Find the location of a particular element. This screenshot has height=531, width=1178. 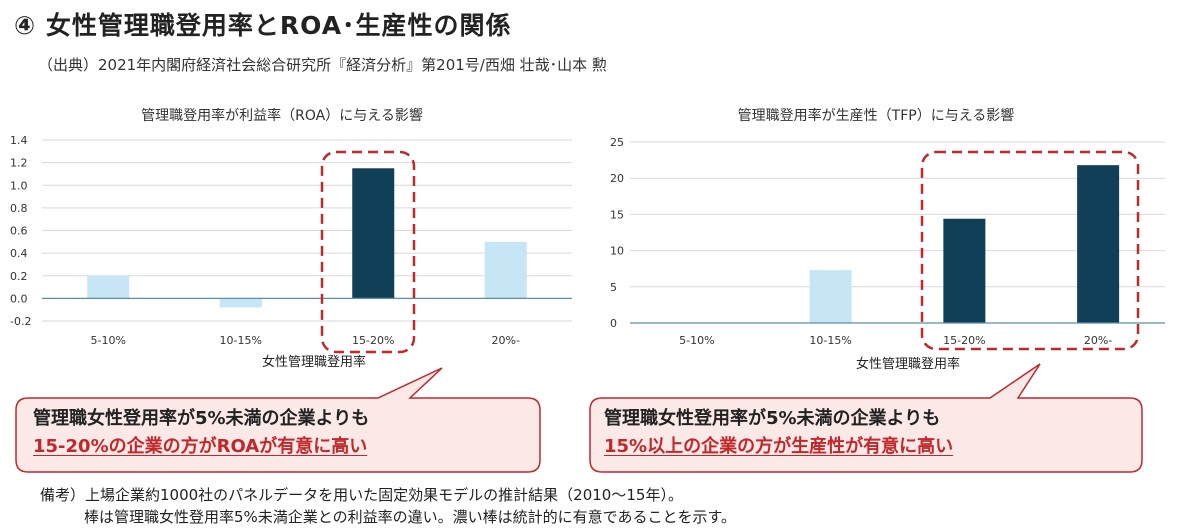

roa-callout-line2: 15-20%の企業の方がROAが有意に高い is located at coordinates (200, 446).